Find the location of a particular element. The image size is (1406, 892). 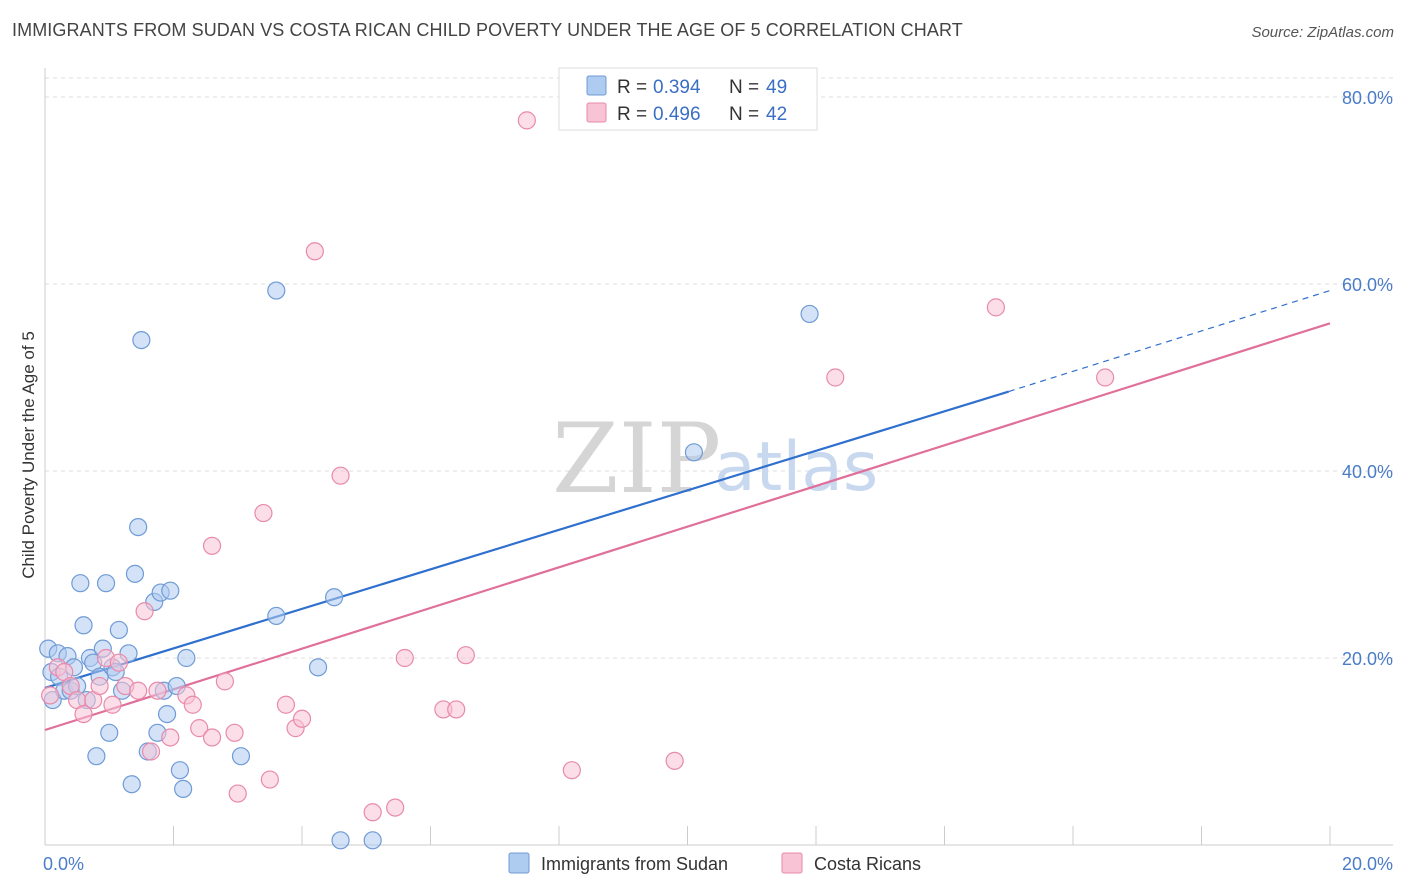

series-legend-label-costa: Costa Ricans is located at coordinates (867, 864).